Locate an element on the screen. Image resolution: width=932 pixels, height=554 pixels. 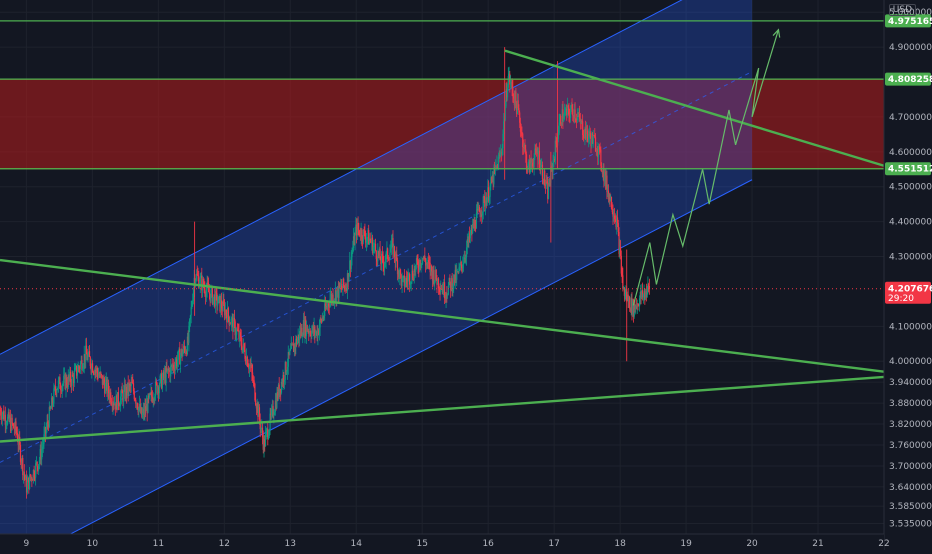
current-price-tag-label: 4.2076764 is located at coordinates (910, 289).